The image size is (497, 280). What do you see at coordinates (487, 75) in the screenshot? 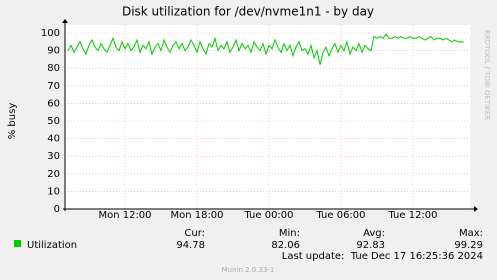
I see `watermark: RRDTOOL / TOBI OETIKER` at bounding box center [487, 75].